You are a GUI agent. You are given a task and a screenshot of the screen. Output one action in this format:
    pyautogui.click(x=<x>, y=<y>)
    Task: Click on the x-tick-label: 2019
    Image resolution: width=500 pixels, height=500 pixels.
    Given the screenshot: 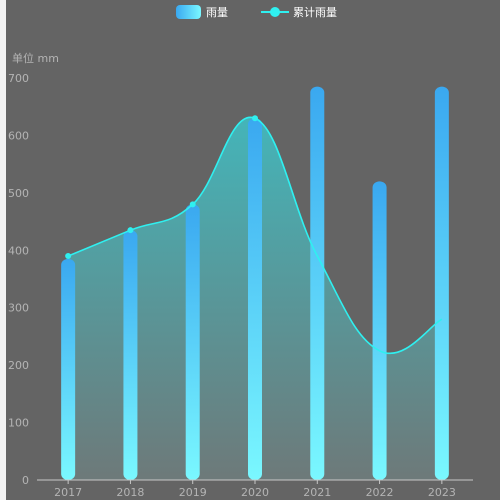 What is the action you would take?
    pyautogui.click(x=193, y=492)
    